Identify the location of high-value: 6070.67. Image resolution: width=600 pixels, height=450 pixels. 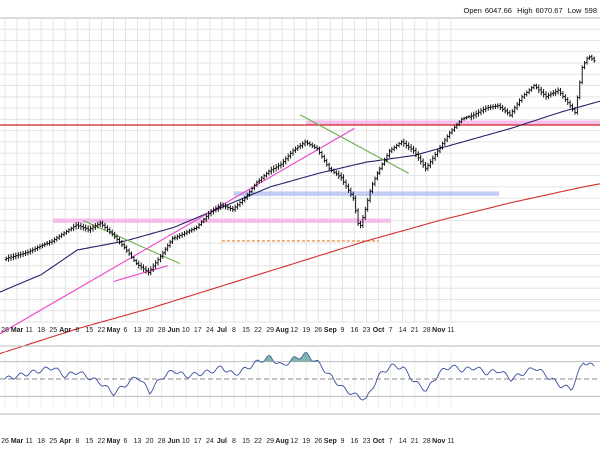
(549, 10).